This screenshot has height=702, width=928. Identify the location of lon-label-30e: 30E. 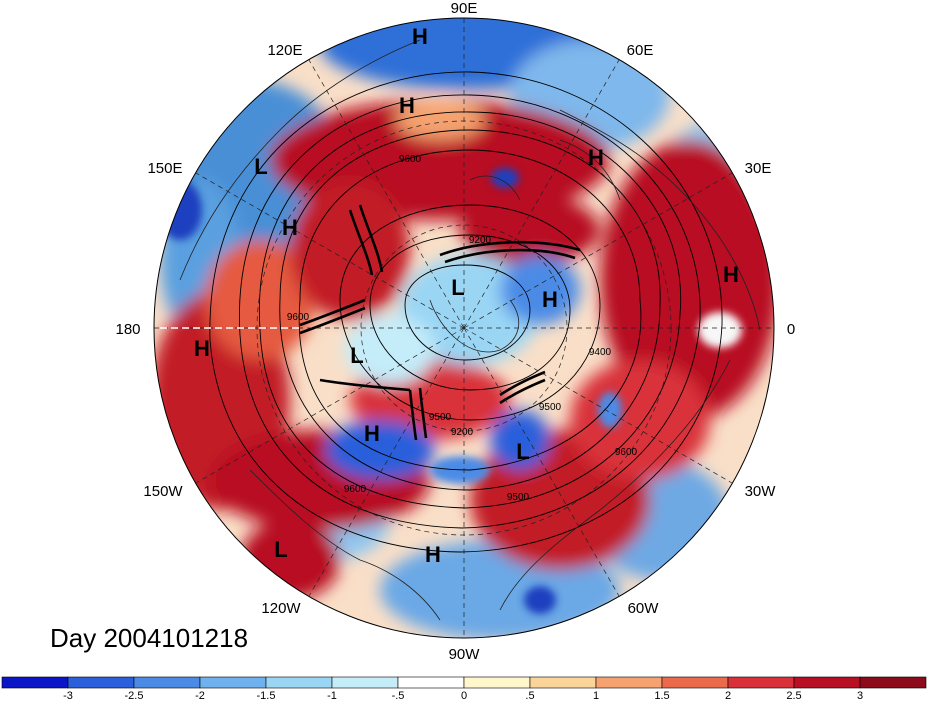
(758, 168).